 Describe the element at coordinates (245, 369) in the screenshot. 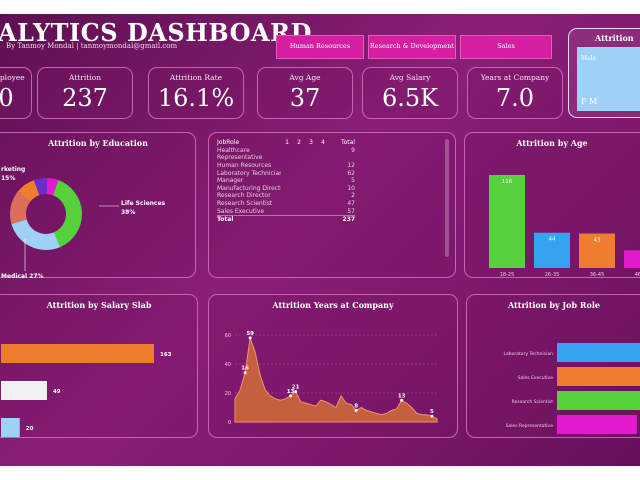

I see `years-point-label: 16` at that location.